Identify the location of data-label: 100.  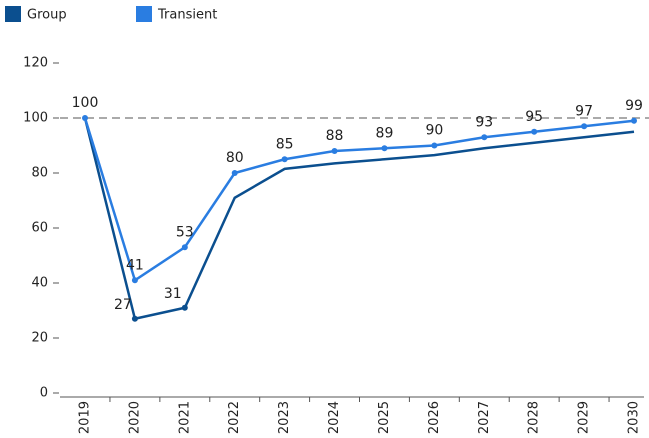
(85, 103).